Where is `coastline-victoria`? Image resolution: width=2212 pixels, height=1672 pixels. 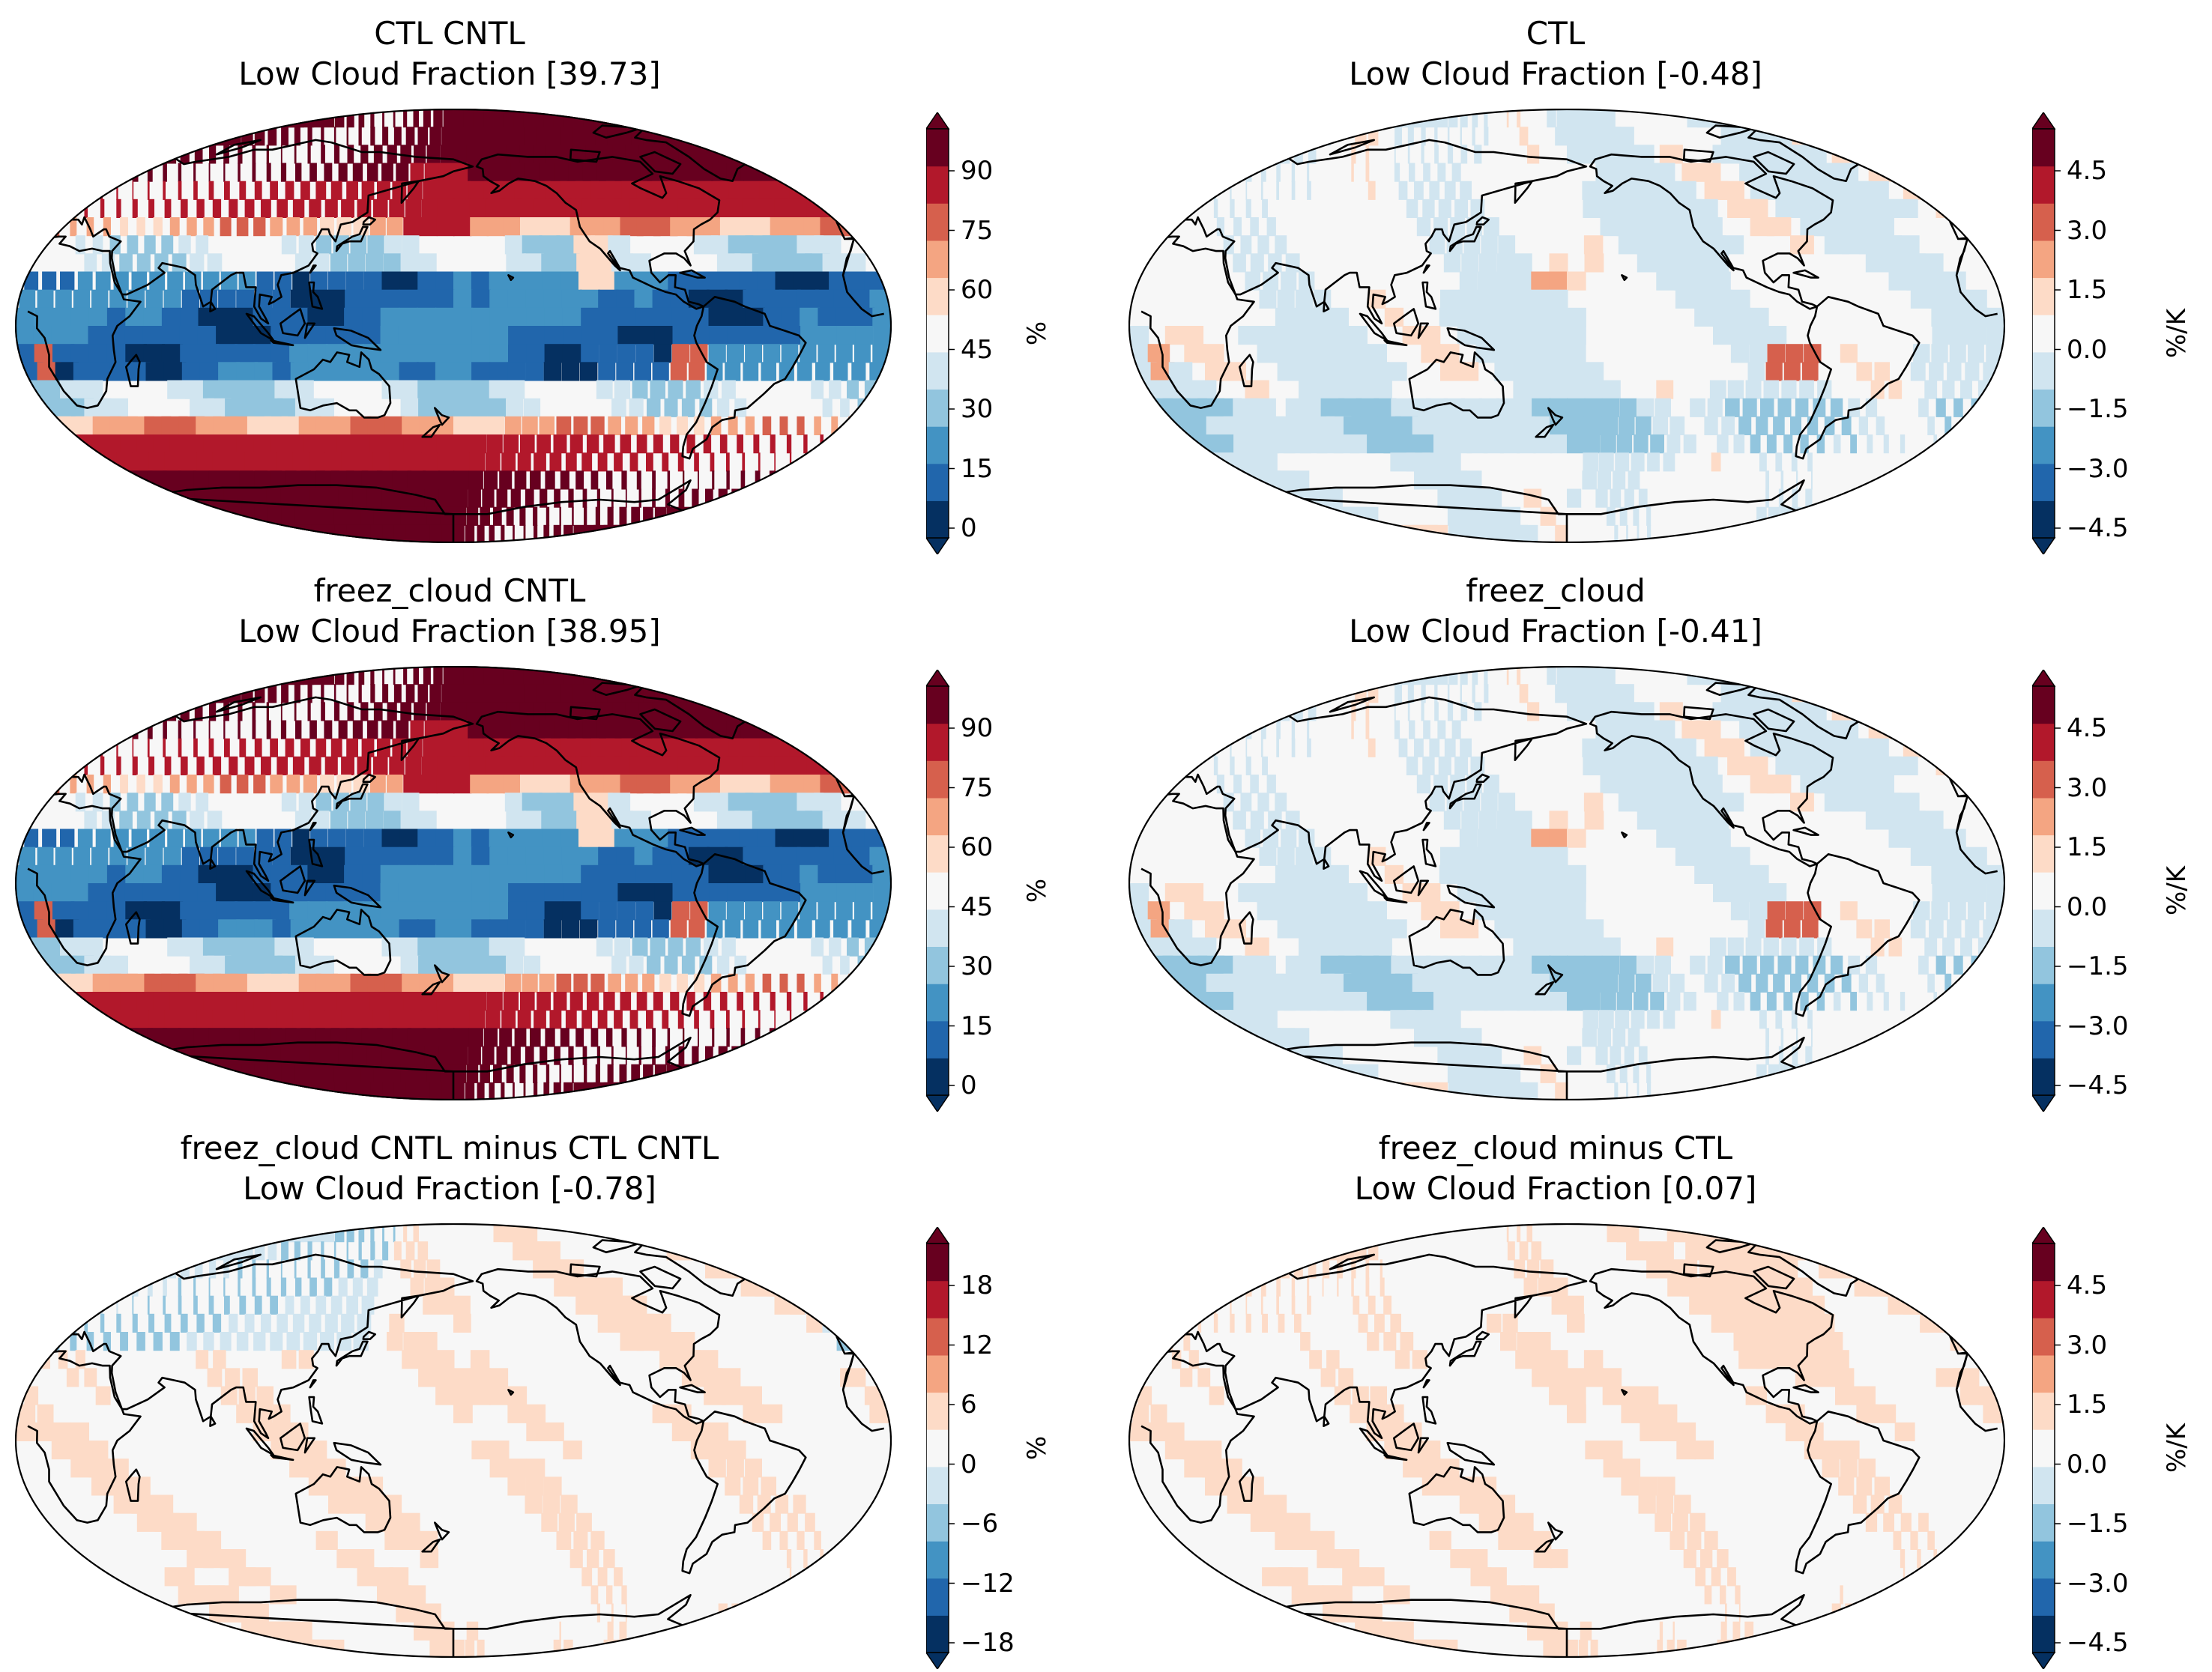
coastline-victoria is located at coordinates (585, 1270).